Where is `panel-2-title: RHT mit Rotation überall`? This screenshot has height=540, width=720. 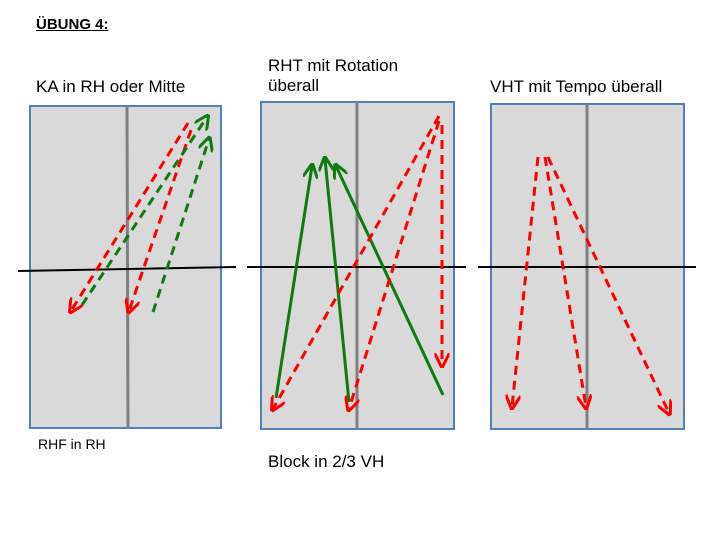
panel-2-title: RHT mit Rotation überall is located at coordinates (333, 75).